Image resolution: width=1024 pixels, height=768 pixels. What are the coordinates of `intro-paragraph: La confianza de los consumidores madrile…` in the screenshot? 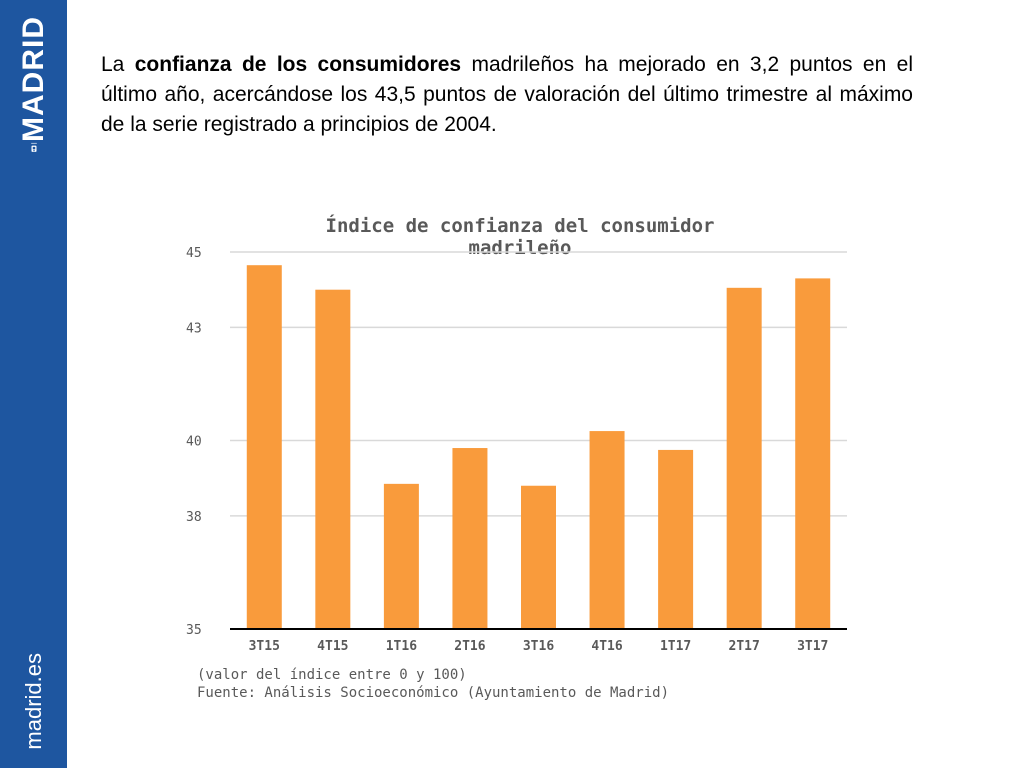 It's located at (507, 95).